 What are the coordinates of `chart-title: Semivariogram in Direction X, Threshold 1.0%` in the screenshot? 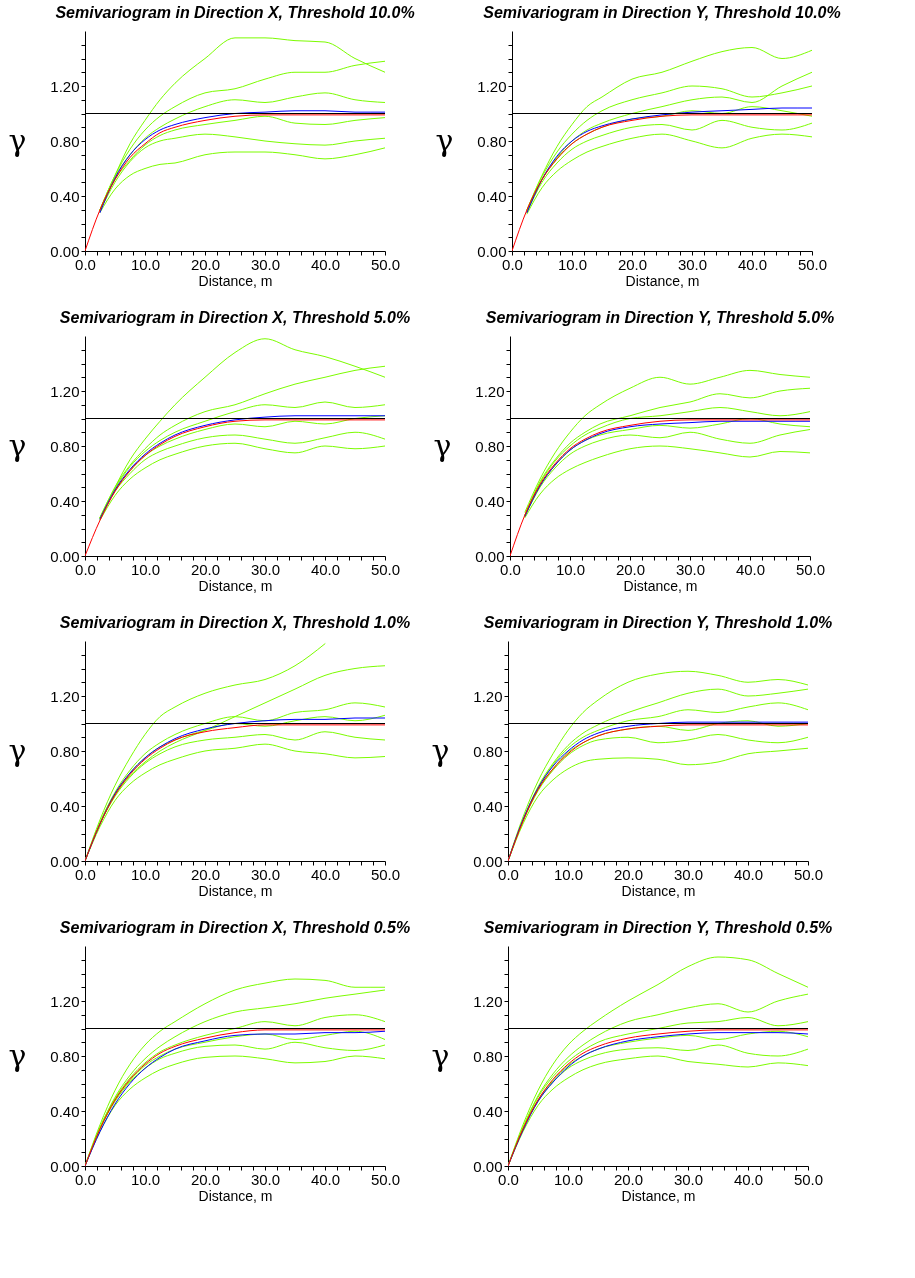 It's located at (235, 622).